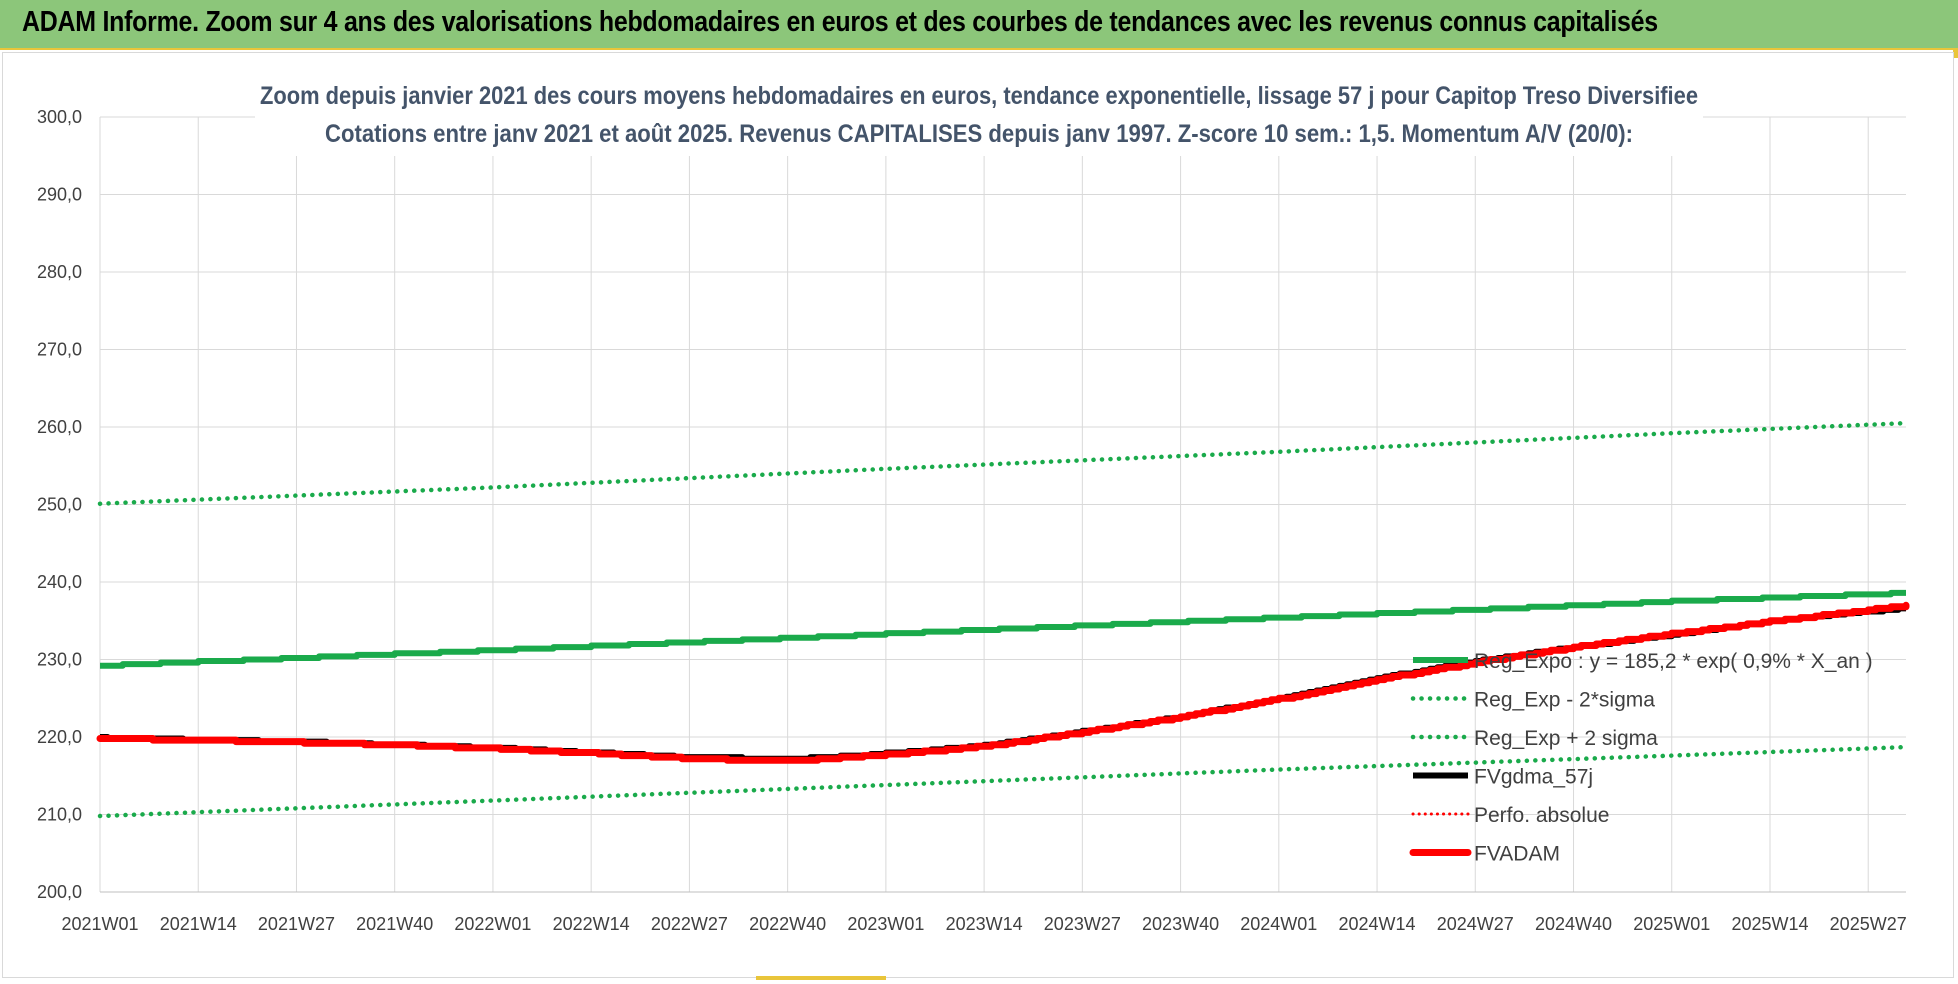 The image size is (1958, 984). I want to click on x-tick-label: 2022W14, so click(591, 924).